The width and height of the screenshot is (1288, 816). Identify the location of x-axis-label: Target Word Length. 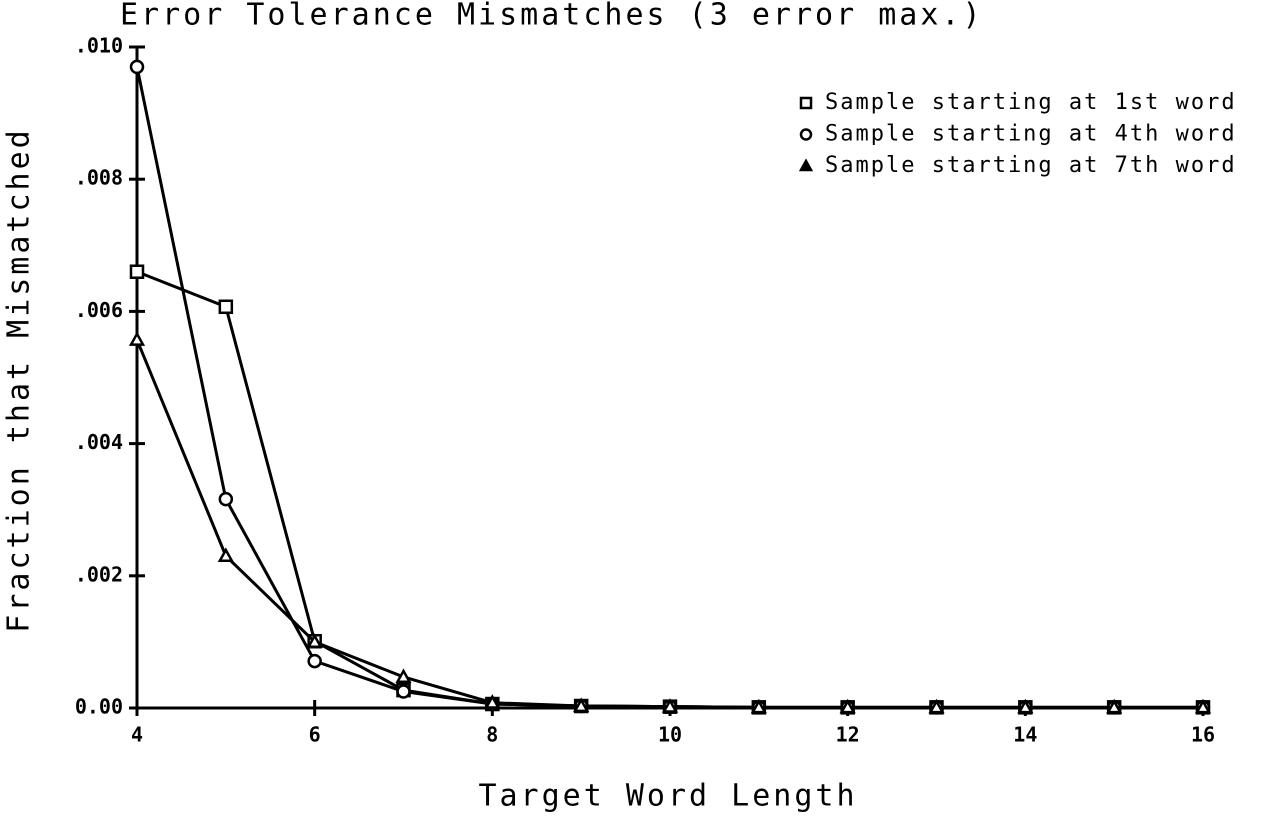
(667, 796).